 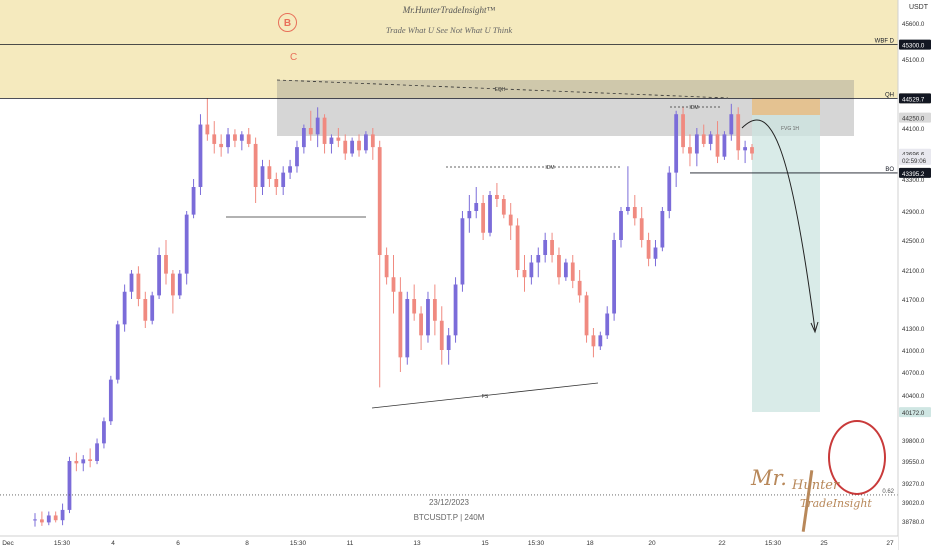 What do you see at coordinates (913, 300) in the screenshot?
I see `price-tick-label: 41700.0` at bounding box center [913, 300].